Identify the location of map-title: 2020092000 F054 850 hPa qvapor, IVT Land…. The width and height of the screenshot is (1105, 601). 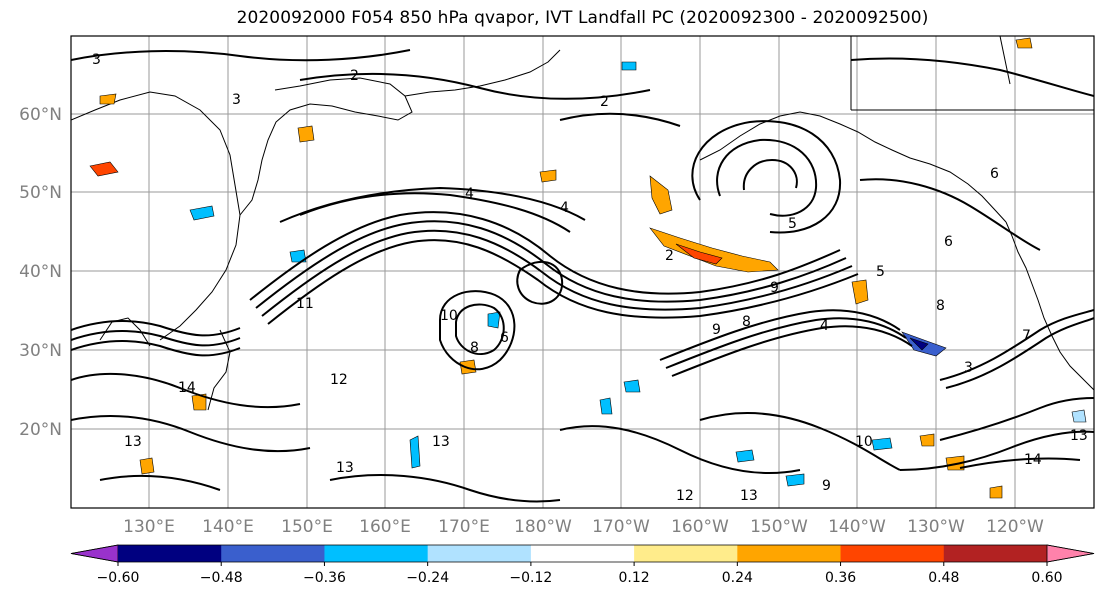
(582, 18).